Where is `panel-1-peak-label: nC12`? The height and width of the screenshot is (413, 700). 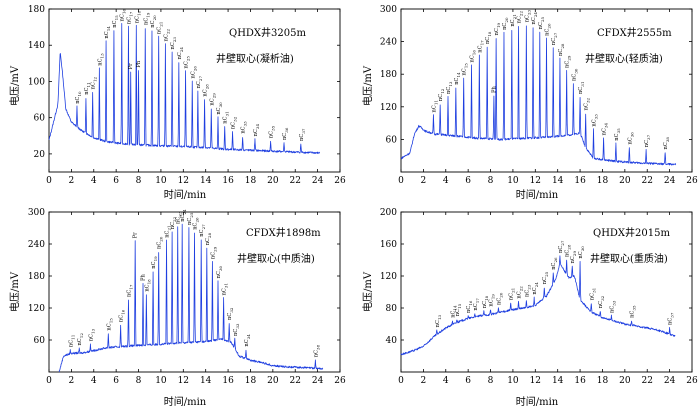 panel-1-peak-label: nC12 is located at coordinates (93, 82).